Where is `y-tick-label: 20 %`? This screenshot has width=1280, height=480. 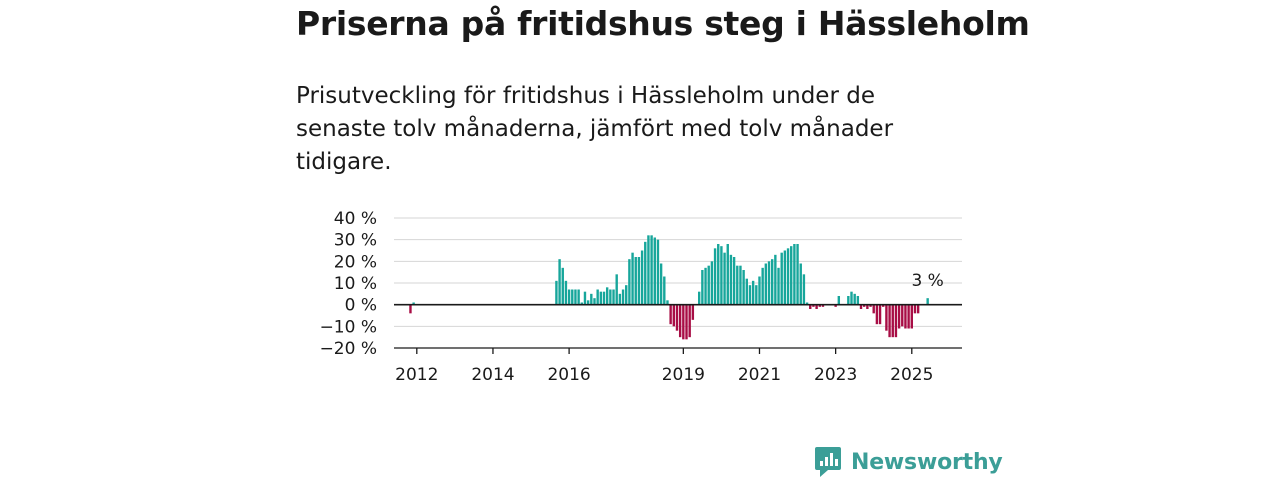 y-tick-label: 20 % is located at coordinates (355, 262).